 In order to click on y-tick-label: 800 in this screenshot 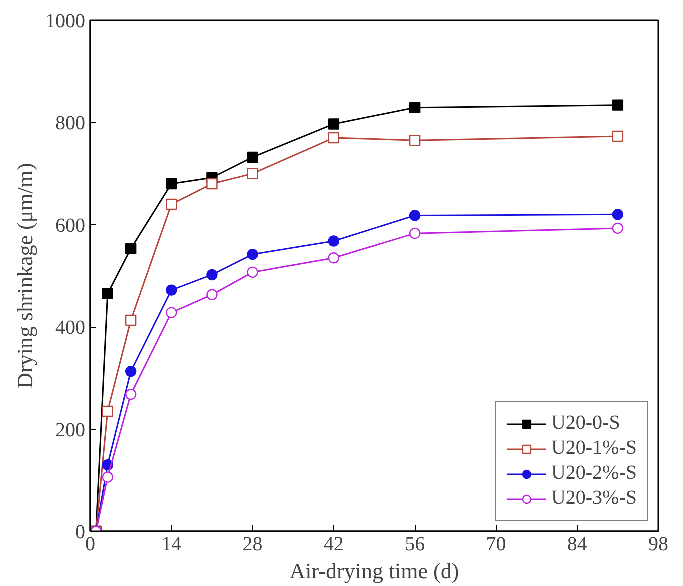, I will do `click(71, 123)`.